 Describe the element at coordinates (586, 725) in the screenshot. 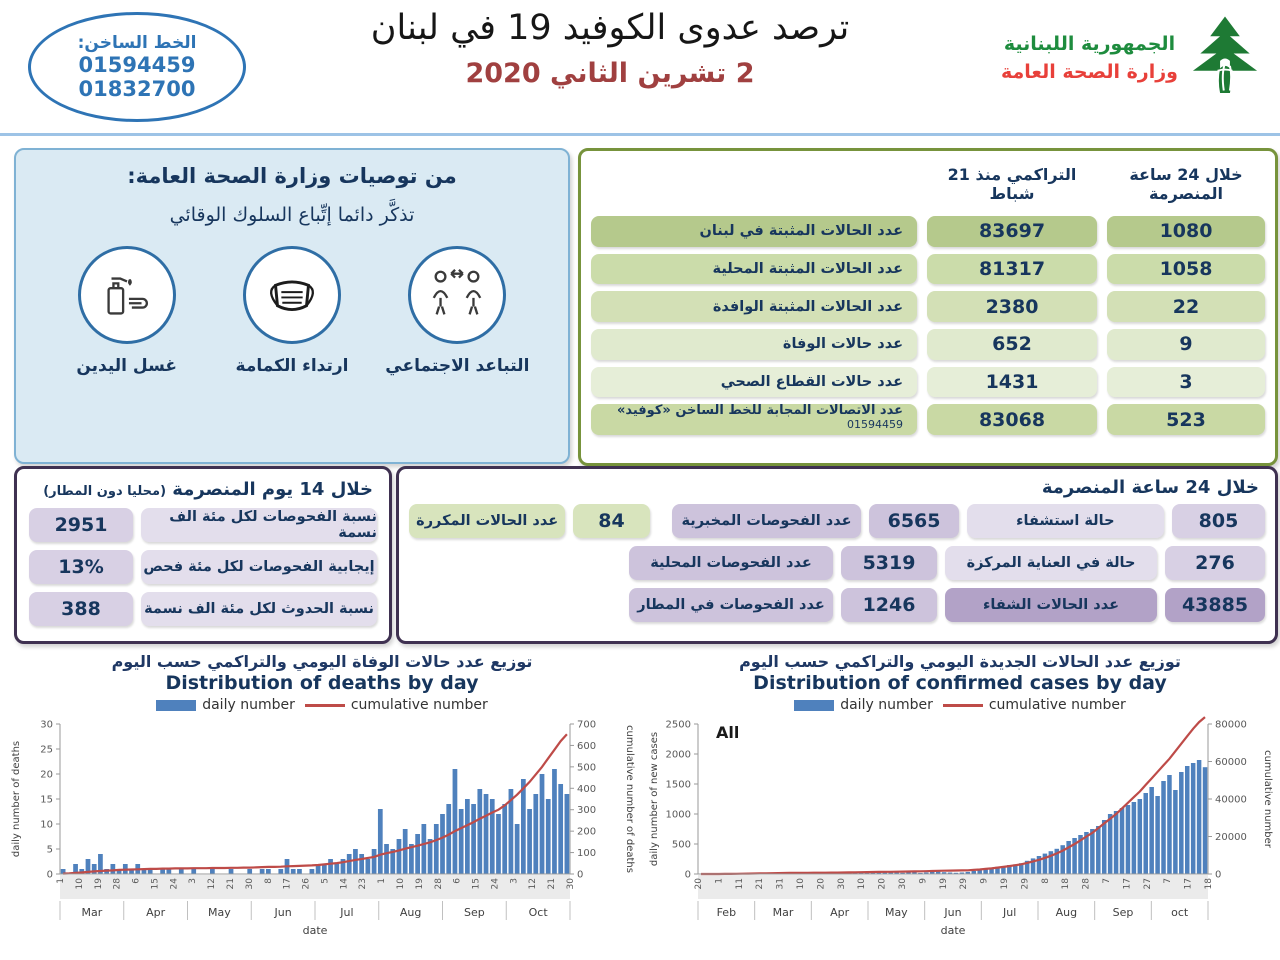

I see `svg-text: 700` at that location.